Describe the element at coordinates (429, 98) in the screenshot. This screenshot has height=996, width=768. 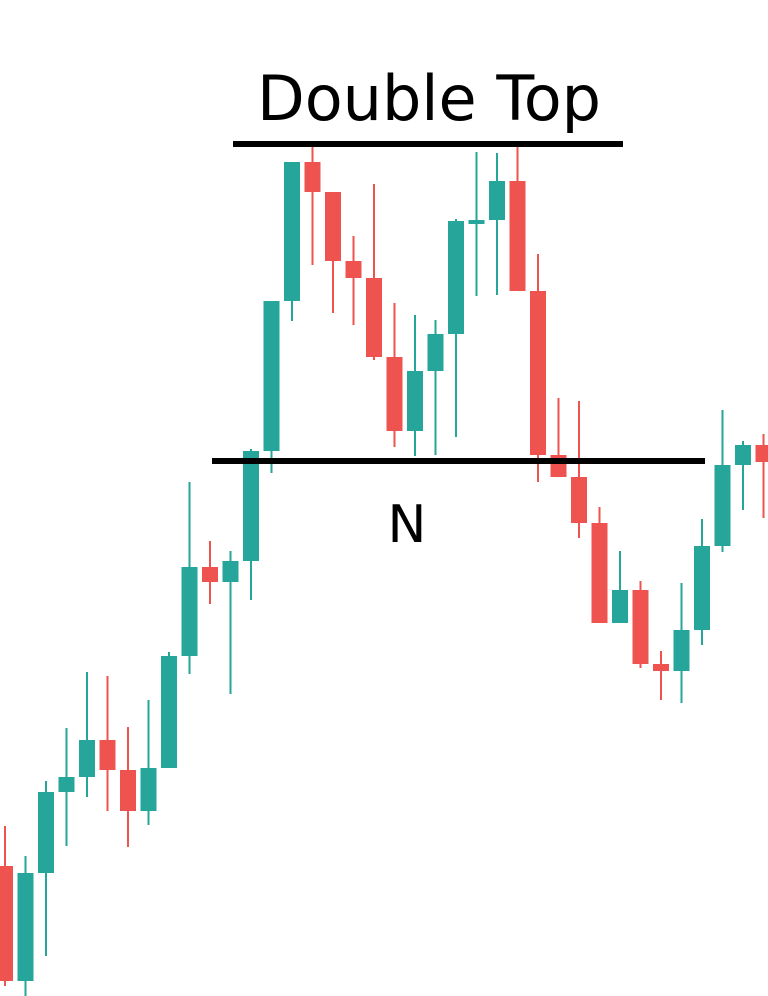
I see `double-top-label: Double Top` at that location.